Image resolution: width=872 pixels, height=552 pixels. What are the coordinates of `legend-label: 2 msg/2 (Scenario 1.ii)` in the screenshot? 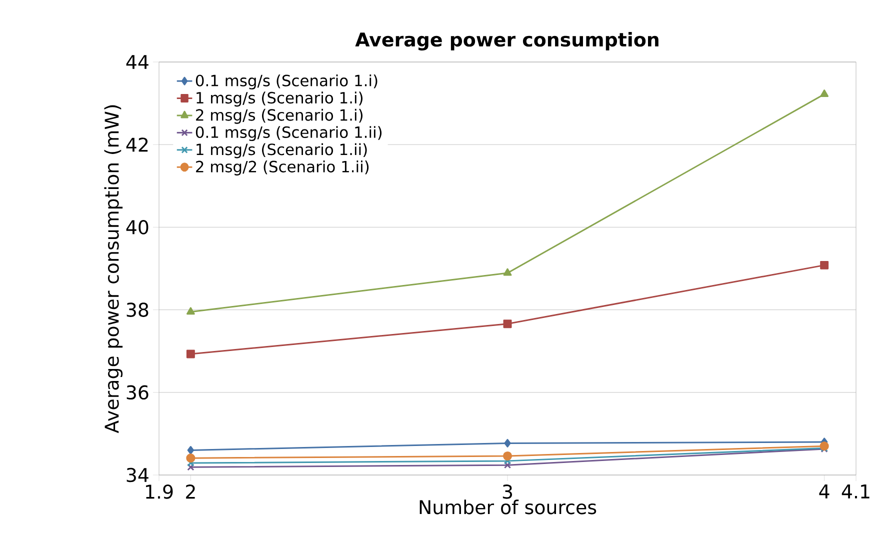 It's located at (282, 168).